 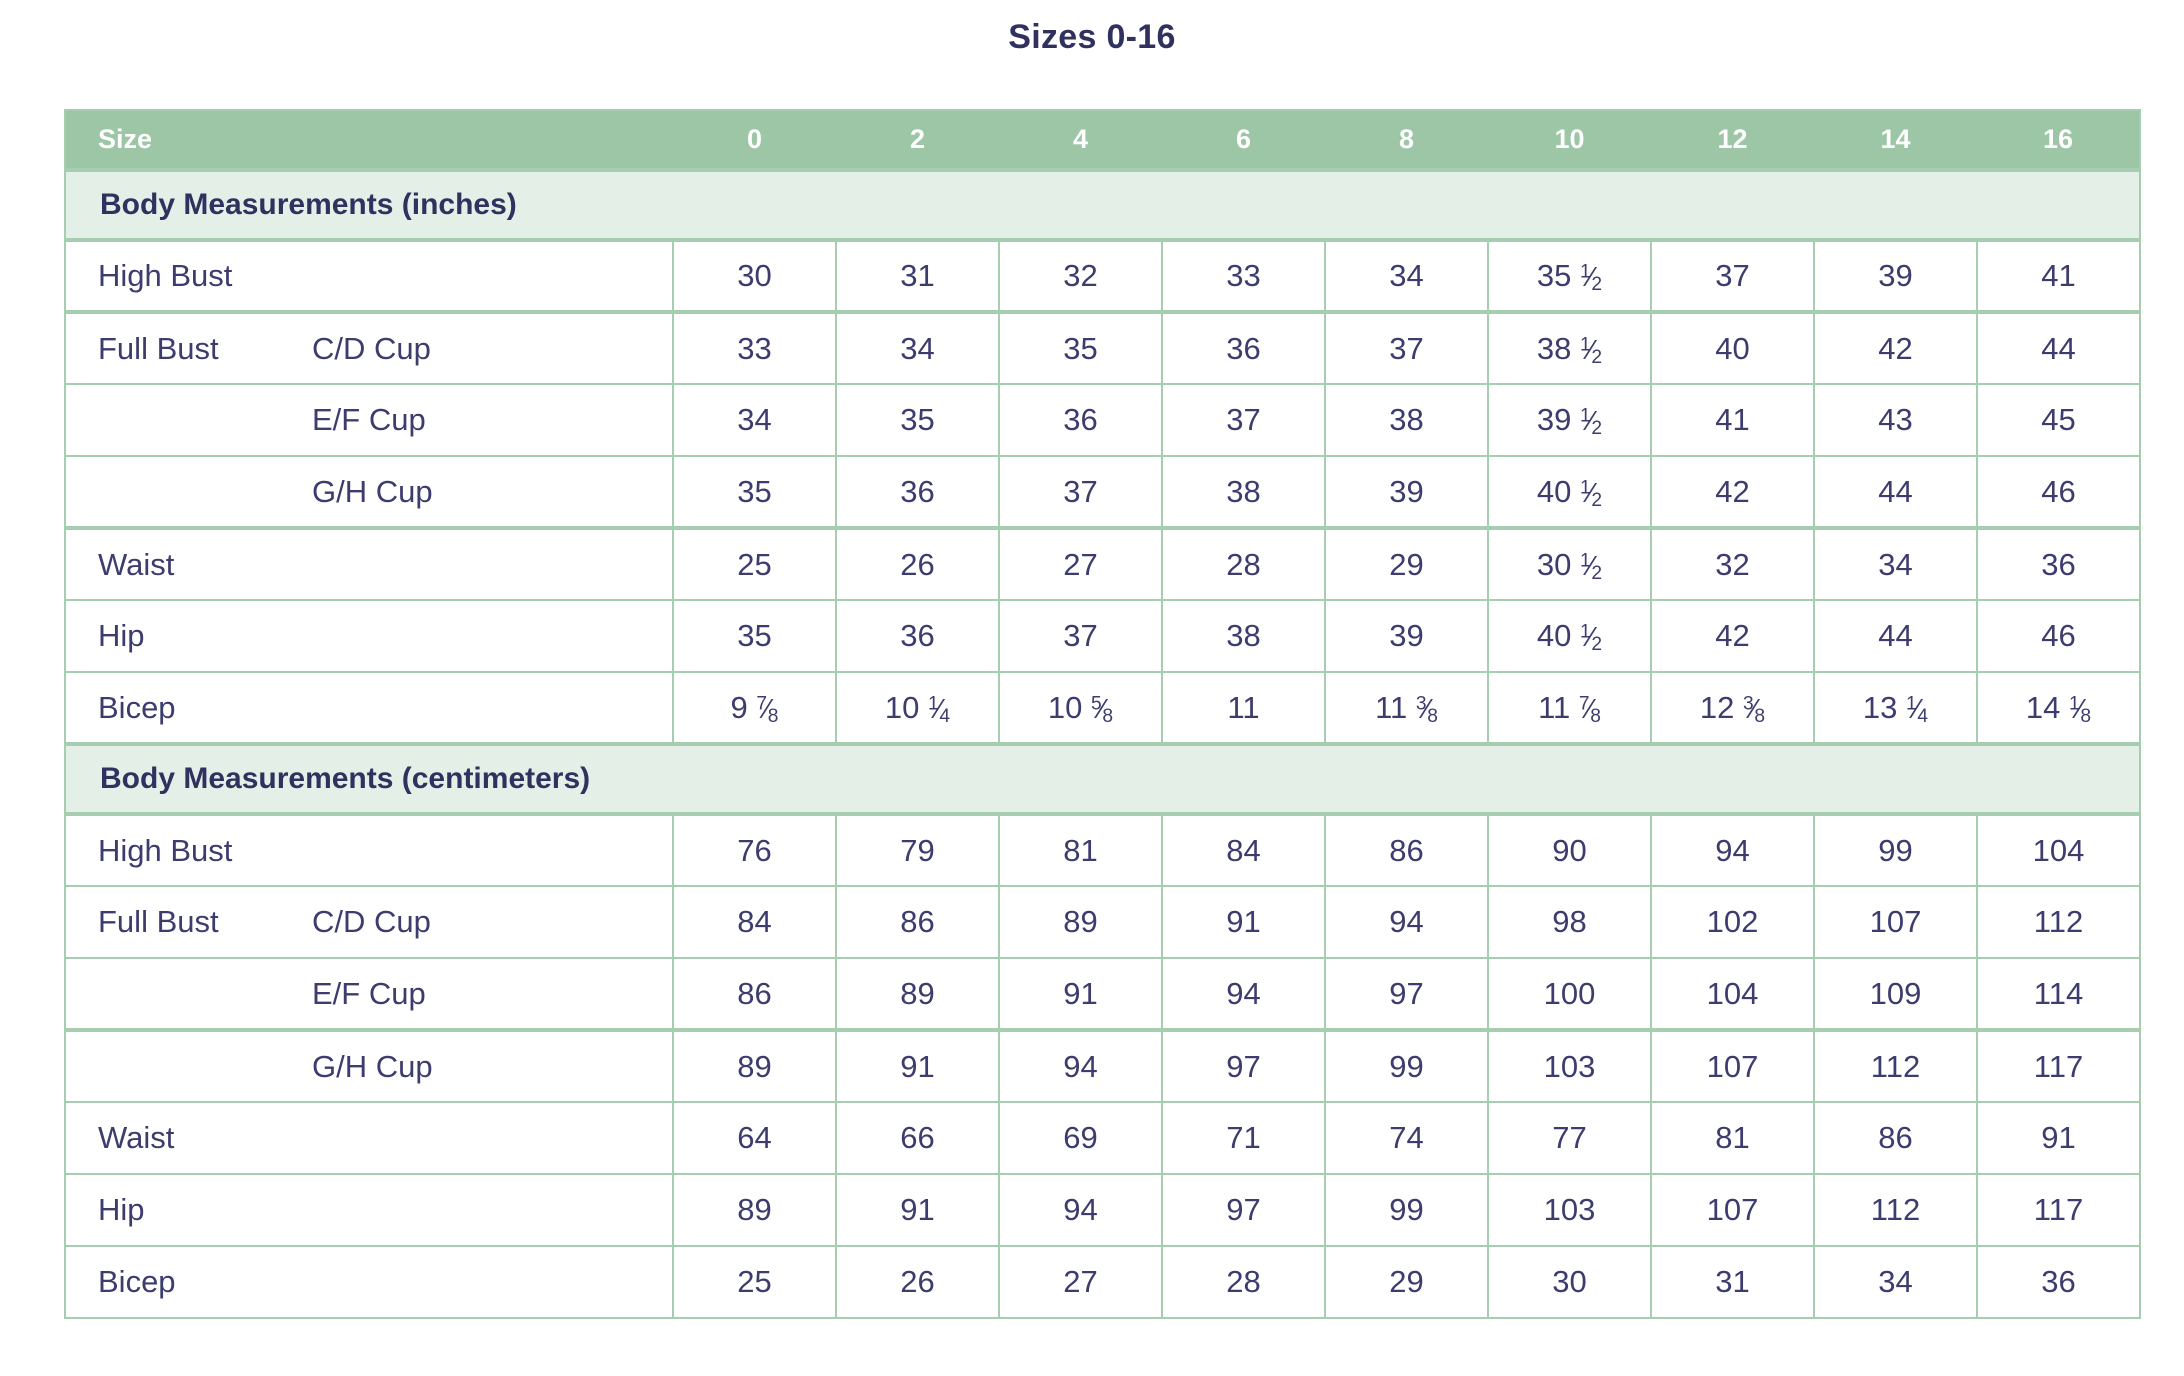 I want to click on size-column-header: 16, so click(x=2058, y=140).